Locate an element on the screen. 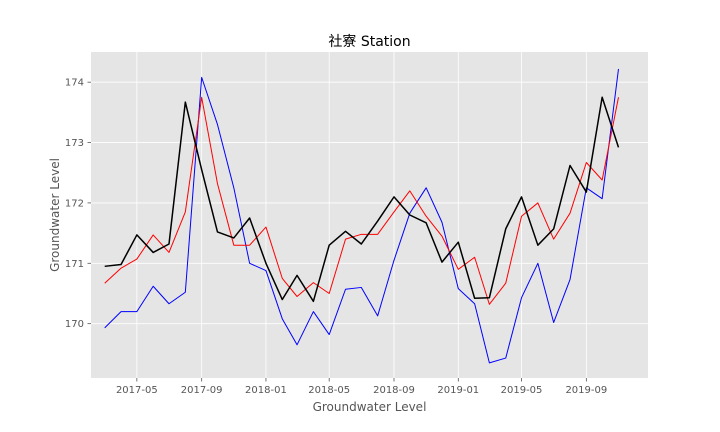  y-ticks: 170 171 172 173 174 is located at coordinates (78, 204).